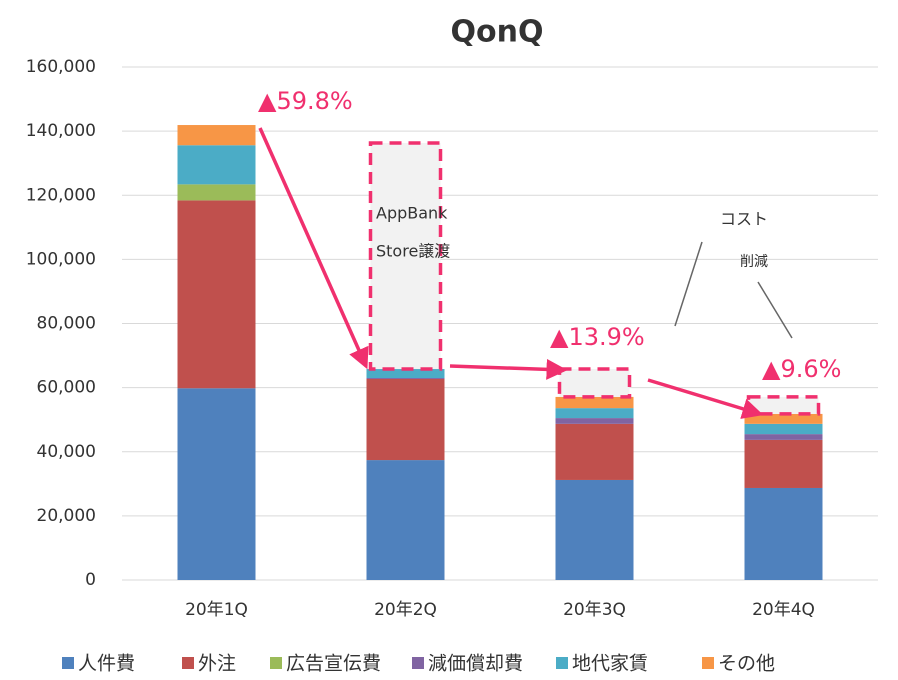 The image size is (898, 680). I want to click on y-tick-label: 80,000, so click(66, 324).